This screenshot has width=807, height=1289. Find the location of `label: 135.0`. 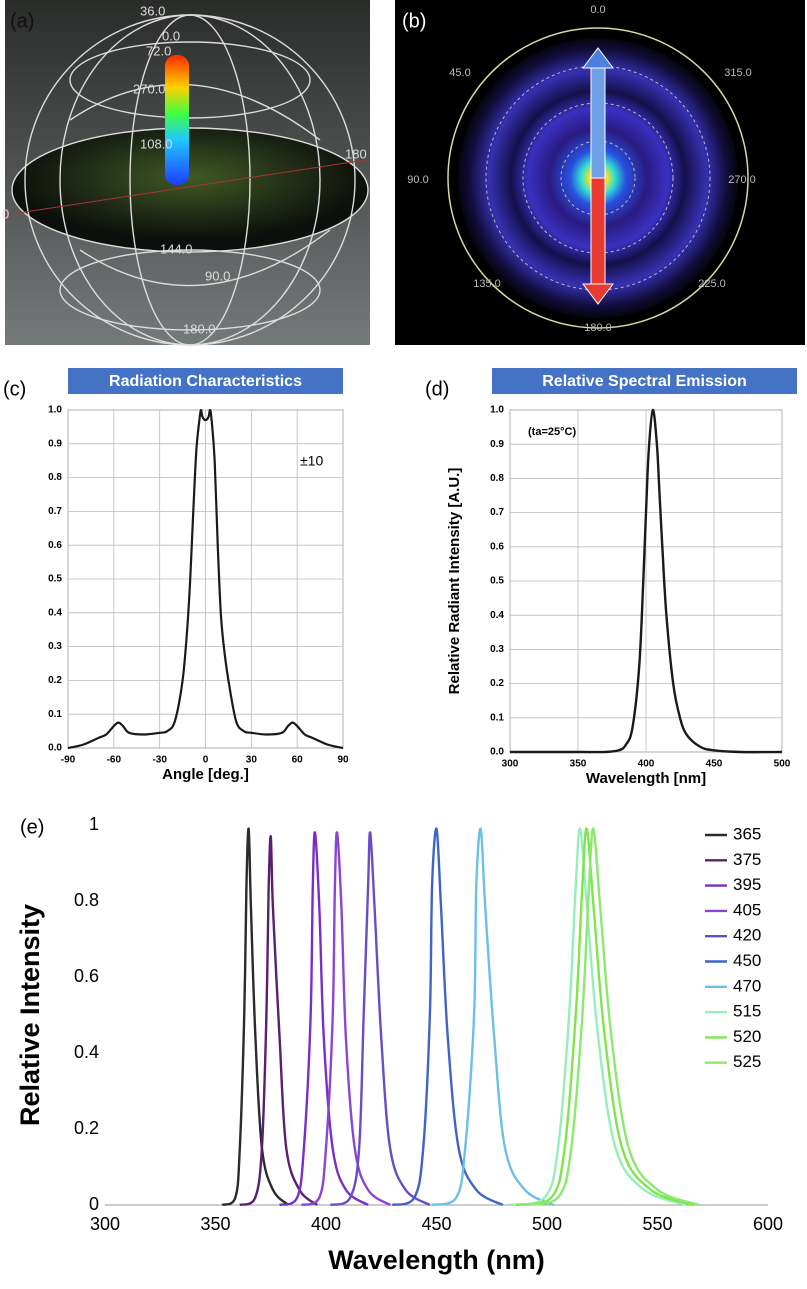

label: 135.0 is located at coordinates (487, 284).